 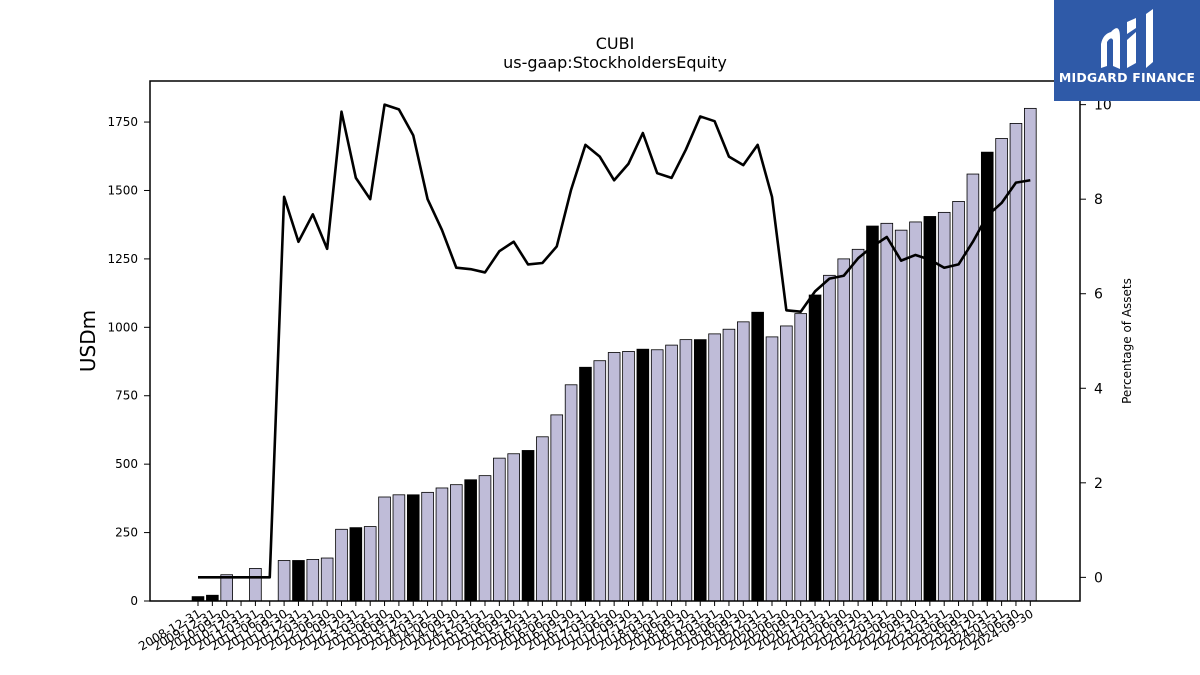 What do you see at coordinates (1098, 295) in the screenshot?
I see `y2-tick-label: 6` at bounding box center [1098, 295].